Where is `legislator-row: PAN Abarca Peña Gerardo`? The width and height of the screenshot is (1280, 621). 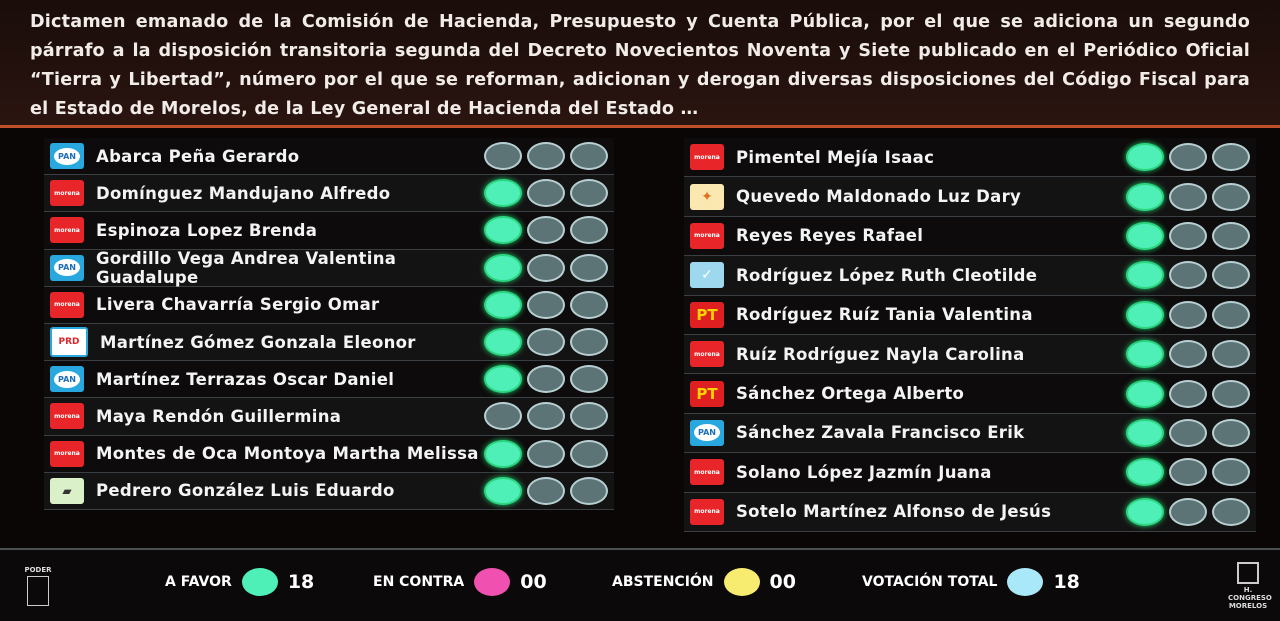 legislator-row: PAN Abarca Peña Gerardo is located at coordinates (329, 157).